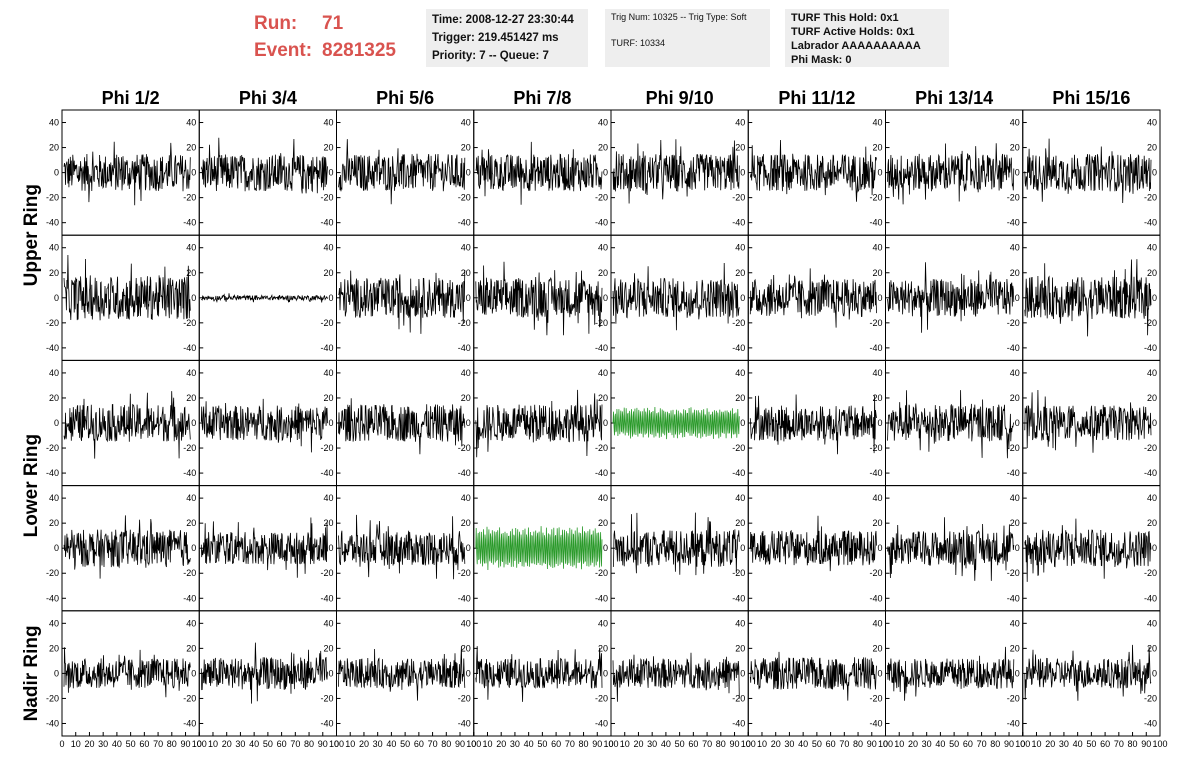  What do you see at coordinates (172, 744) in the screenshot?
I see `x-tick-label: 80` at bounding box center [172, 744].